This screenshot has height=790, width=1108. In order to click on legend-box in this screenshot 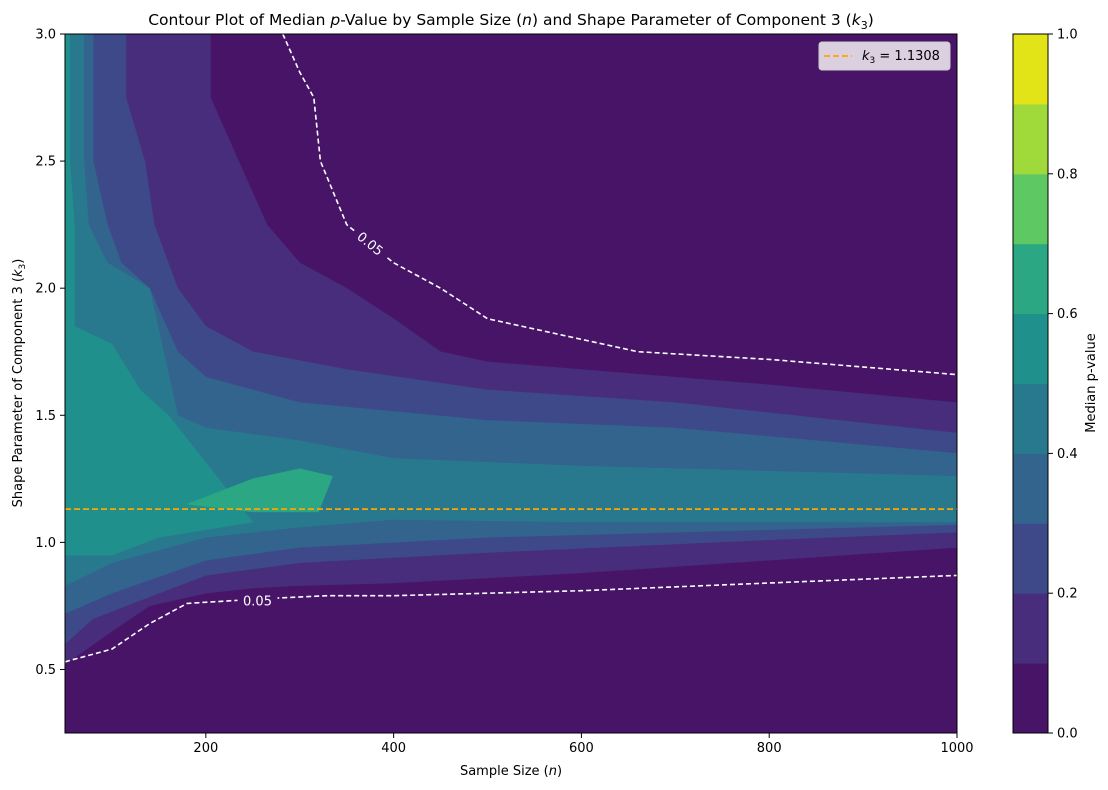, I will do `click(884, 56)`.